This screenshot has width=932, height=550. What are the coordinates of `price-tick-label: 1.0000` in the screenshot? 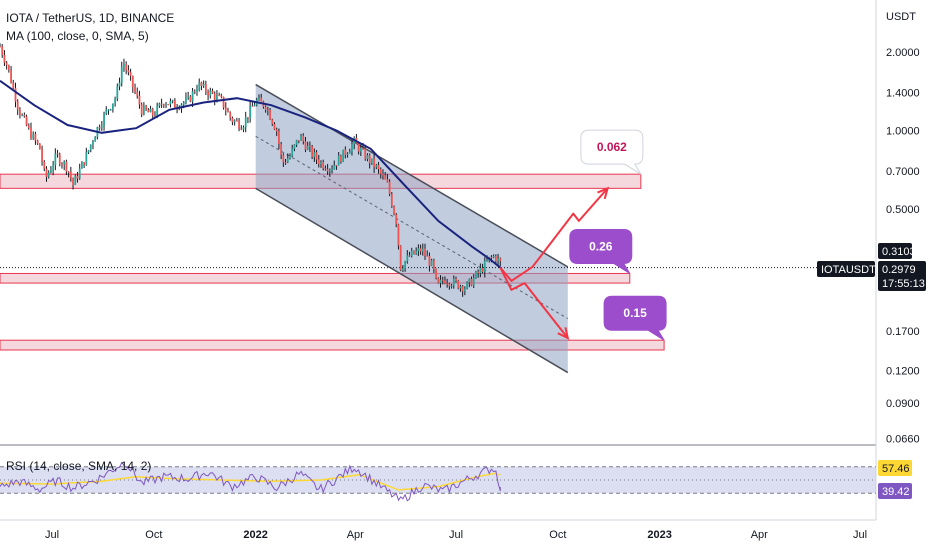 It's located at (903, 131).